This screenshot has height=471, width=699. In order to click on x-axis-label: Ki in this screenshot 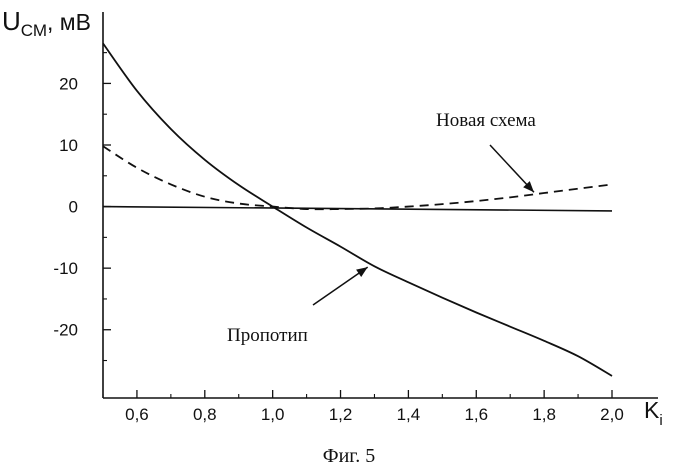, I will do `click(653, 413)`.